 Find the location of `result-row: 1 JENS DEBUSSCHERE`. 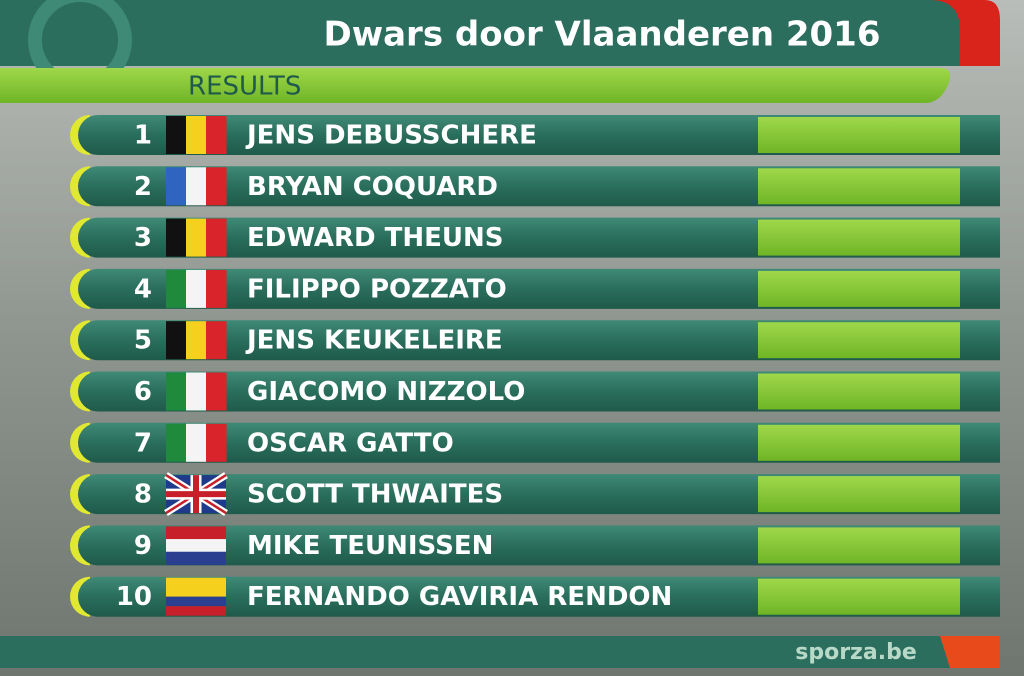

result-row: 1 JENS DEBUSSCHERE is located at coordinates (535, 135).